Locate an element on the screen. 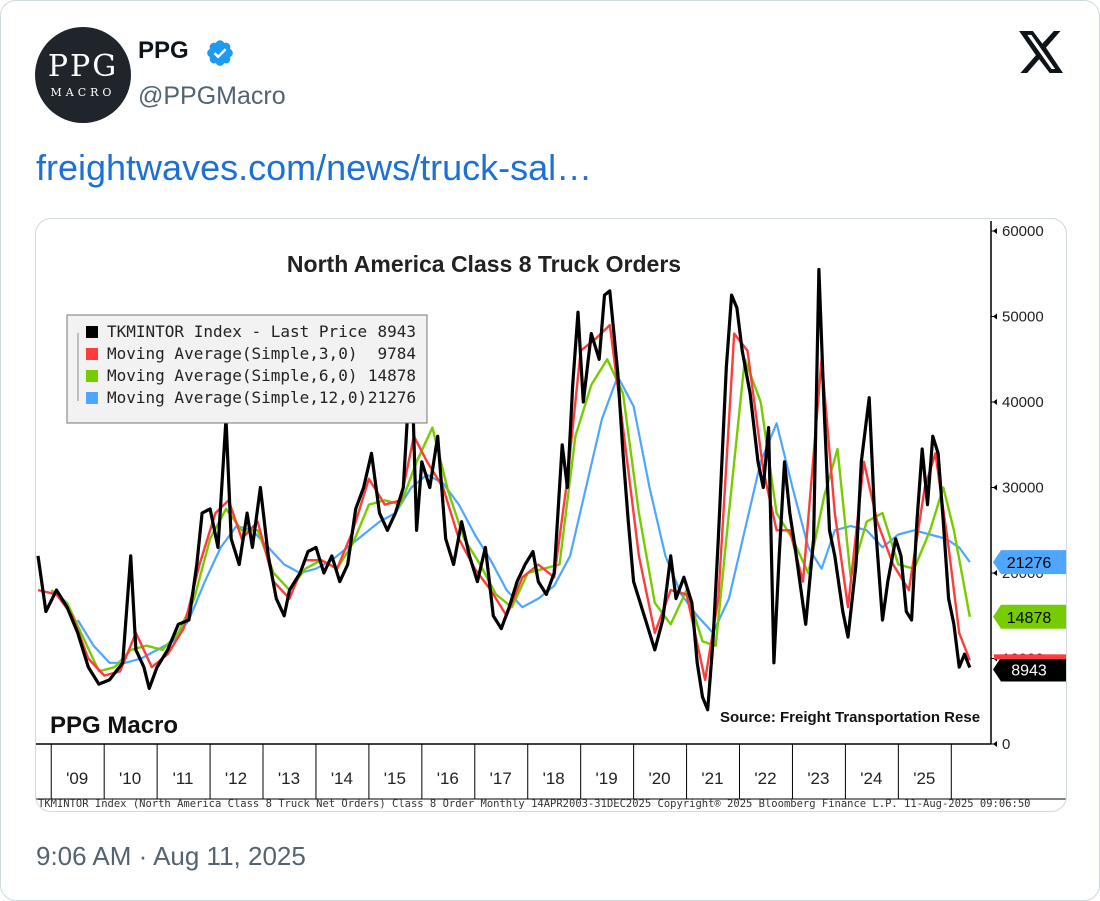 The height and width of the screenshot is (901, 1100). last-value-label: 21276 is located at coordinates (1029, 563).